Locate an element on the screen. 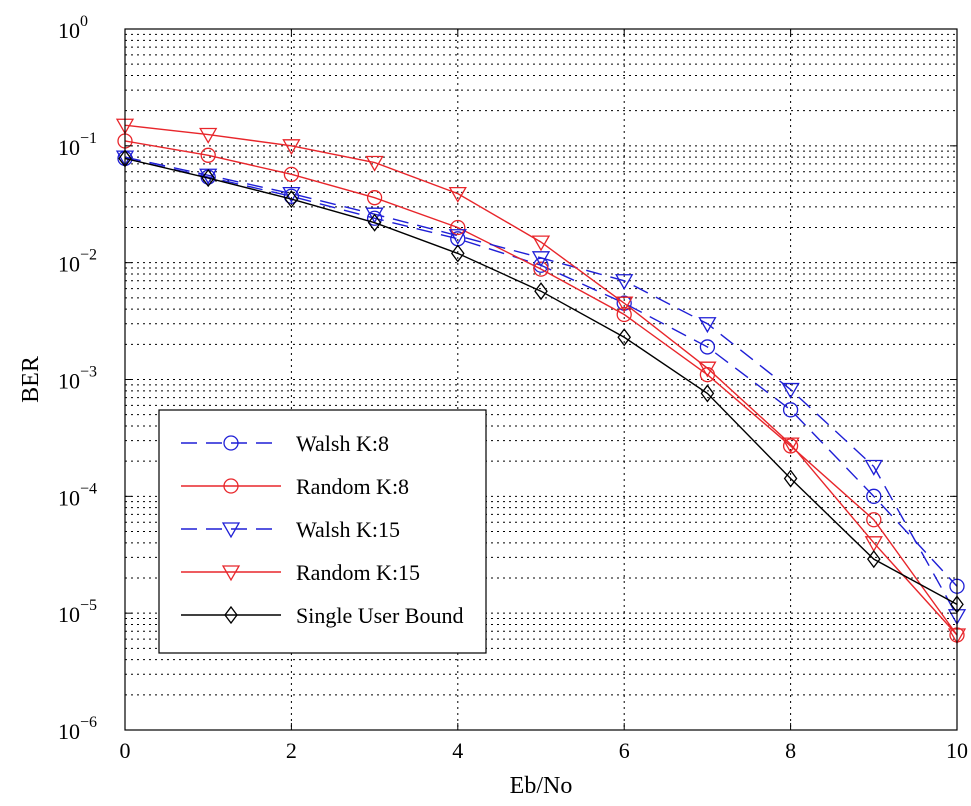 The width and height of the screenshot is (971, 806). y-tick-label: 10⁻⁶ is located at coordinates (77, 729).